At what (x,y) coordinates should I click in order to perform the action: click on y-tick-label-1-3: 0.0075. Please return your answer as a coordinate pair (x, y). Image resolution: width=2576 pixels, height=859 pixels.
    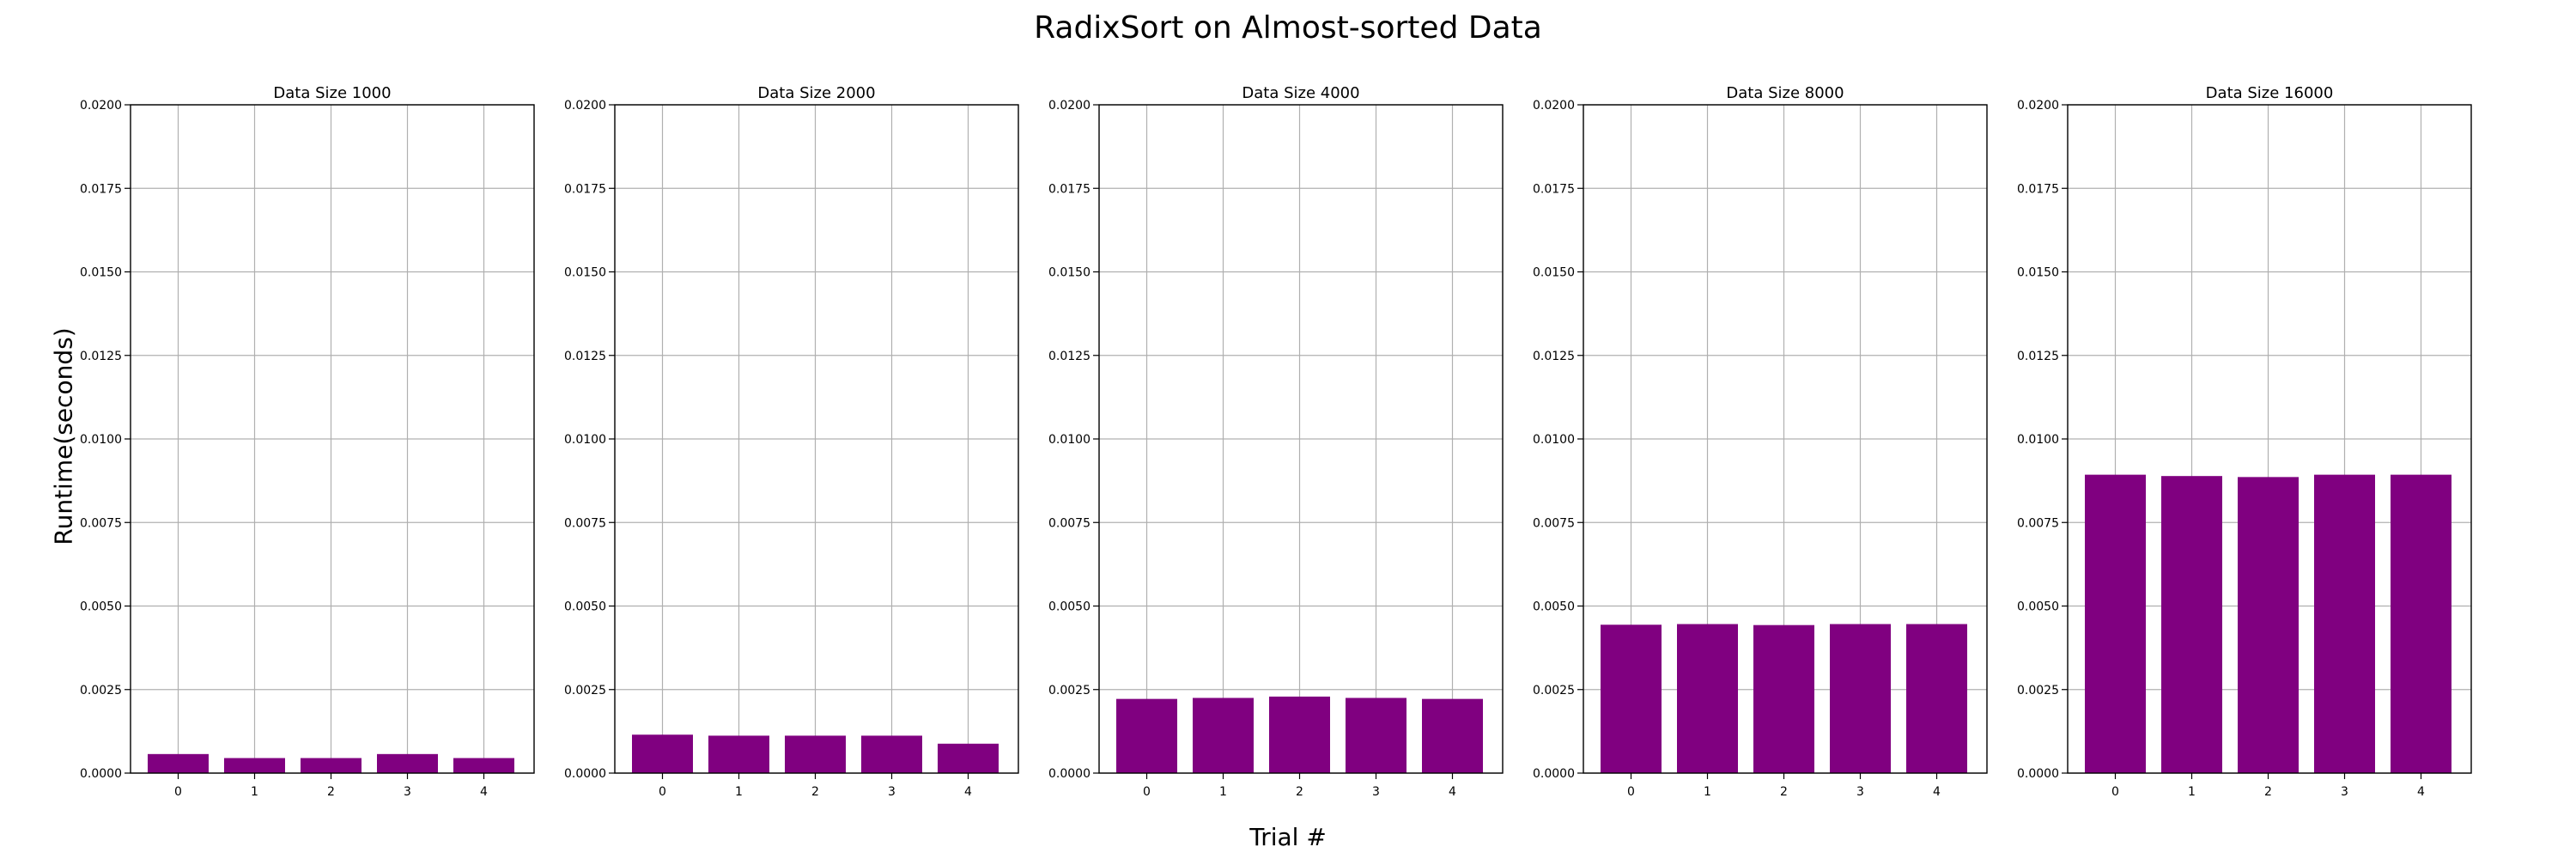
    Looking at the image, I should click on (585, 523).